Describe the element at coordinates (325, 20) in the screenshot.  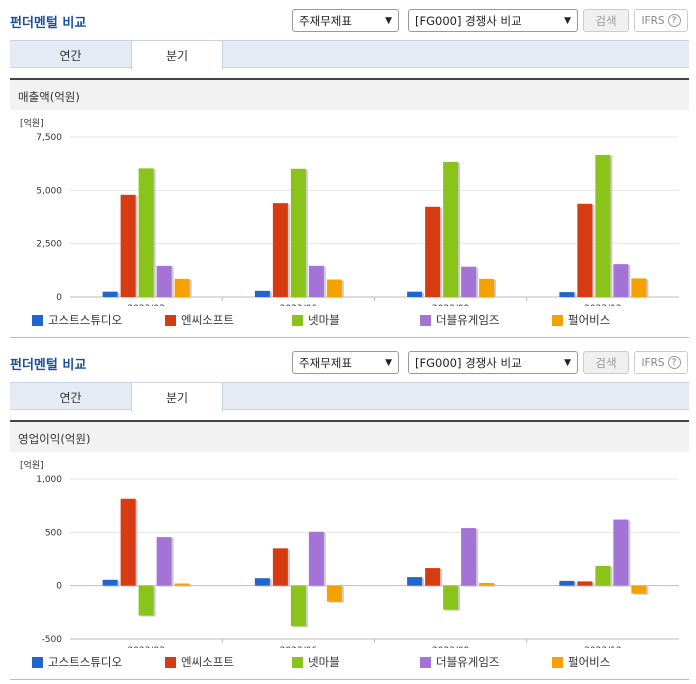
I see `statement-type-value: 주재무제표` at that location.